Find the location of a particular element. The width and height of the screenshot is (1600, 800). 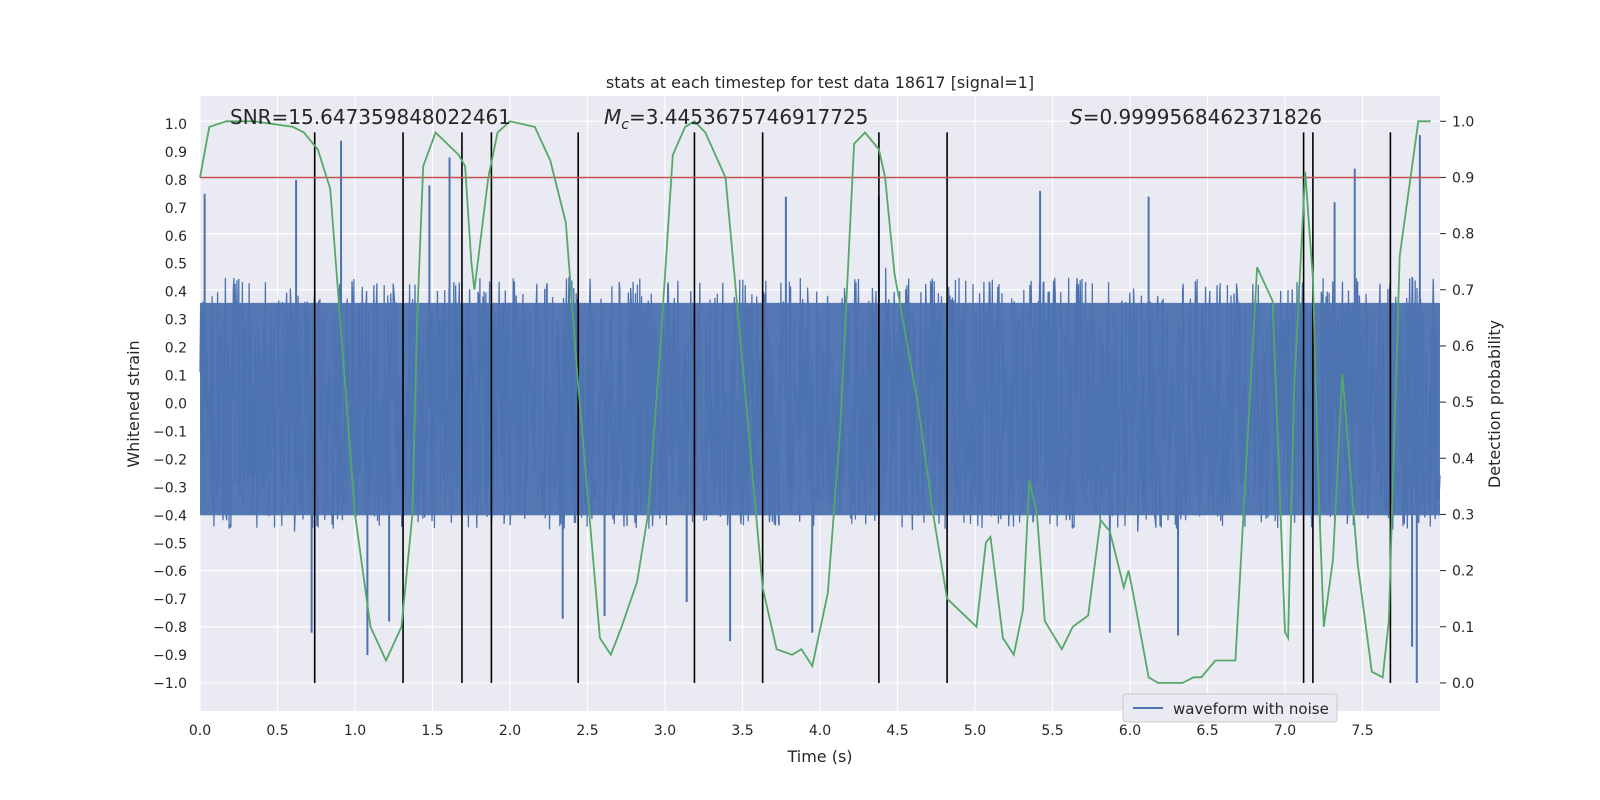

legend-entry-waveform: waveform with noise is located at coordinates (1251, 709).